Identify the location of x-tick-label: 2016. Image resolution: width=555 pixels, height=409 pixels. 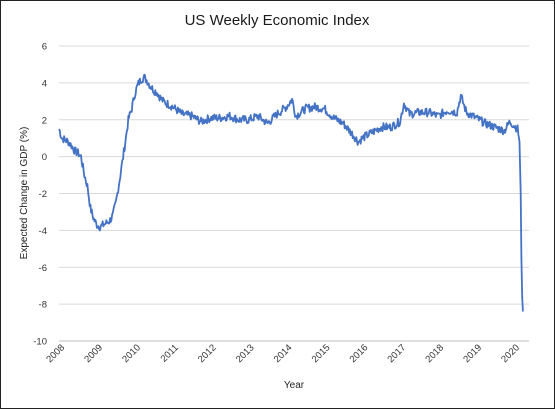
(359, 353).